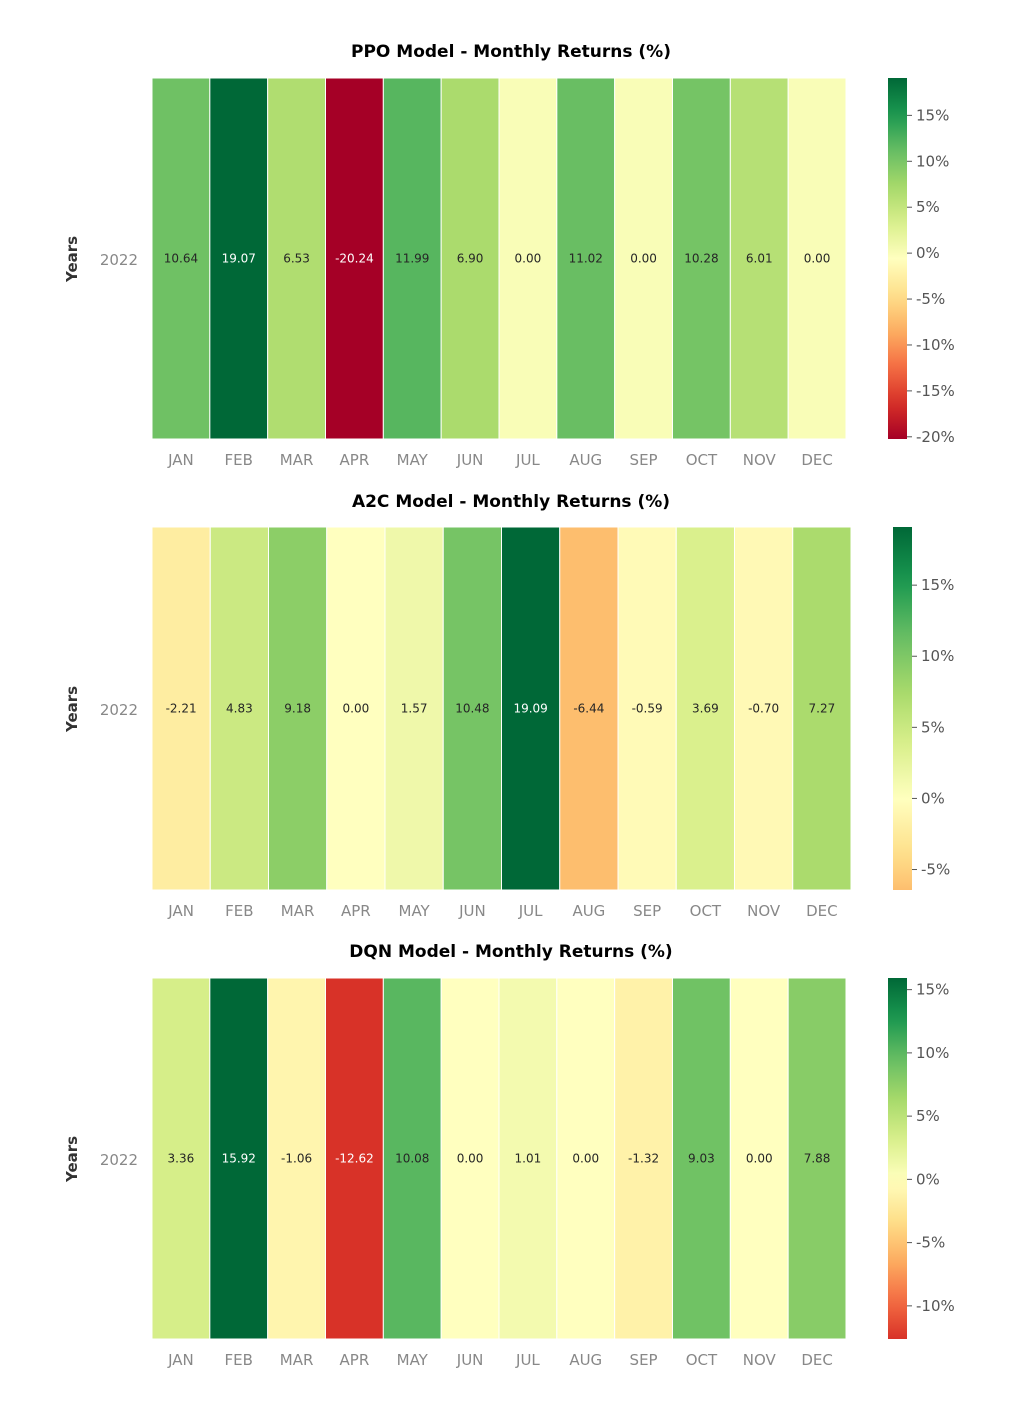 The width and height of the screenshot is (1023, 1407). Describe the element at coordinates (928, 253) in the screenshot. I see `ppo-colorbar-tick-label: 0%` at that location.